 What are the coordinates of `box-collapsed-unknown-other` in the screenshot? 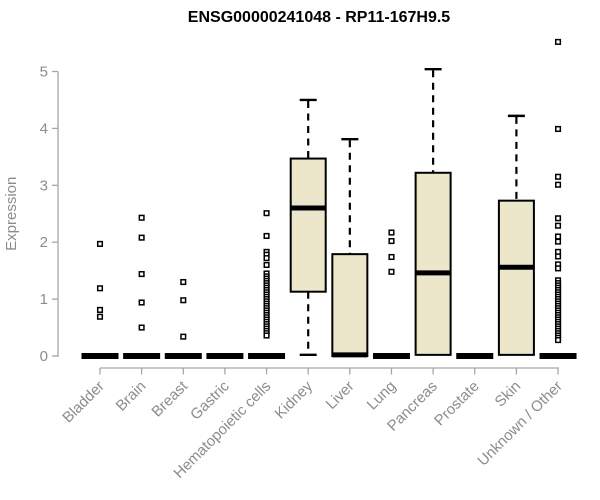 It's located at (558, 356).